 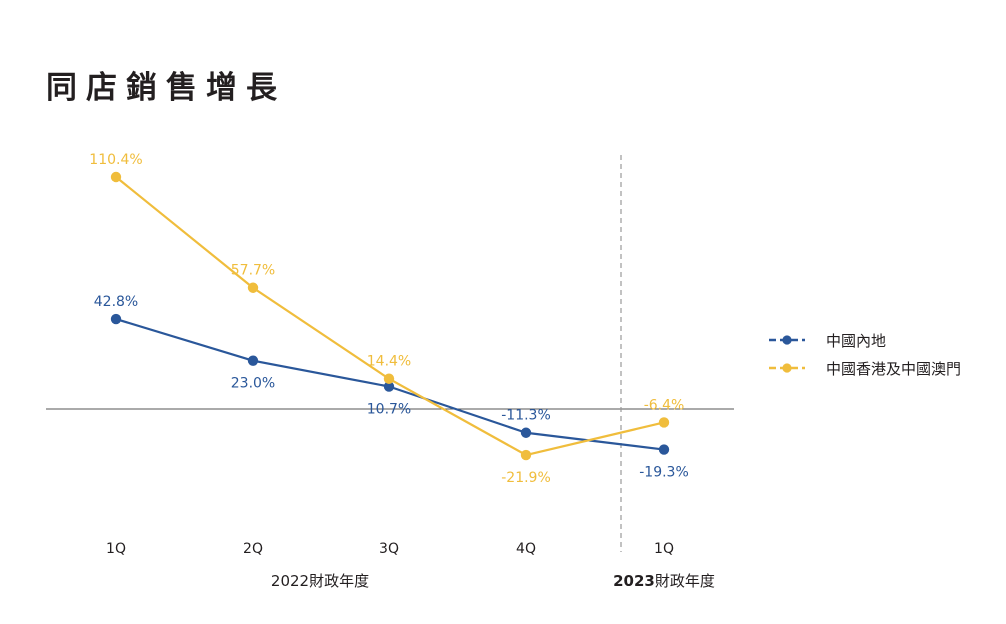 I want to click on data-label-s1-1: 57.7%, so click(x=253, y=271).